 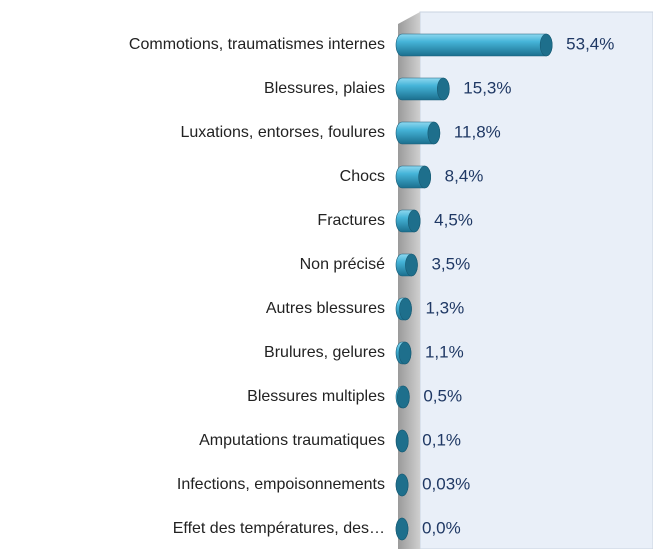 What do you see at coordinates (316, 396) in the screenshot?
I see `category-label: Blessures multiples` at bounding box center [316, 396].